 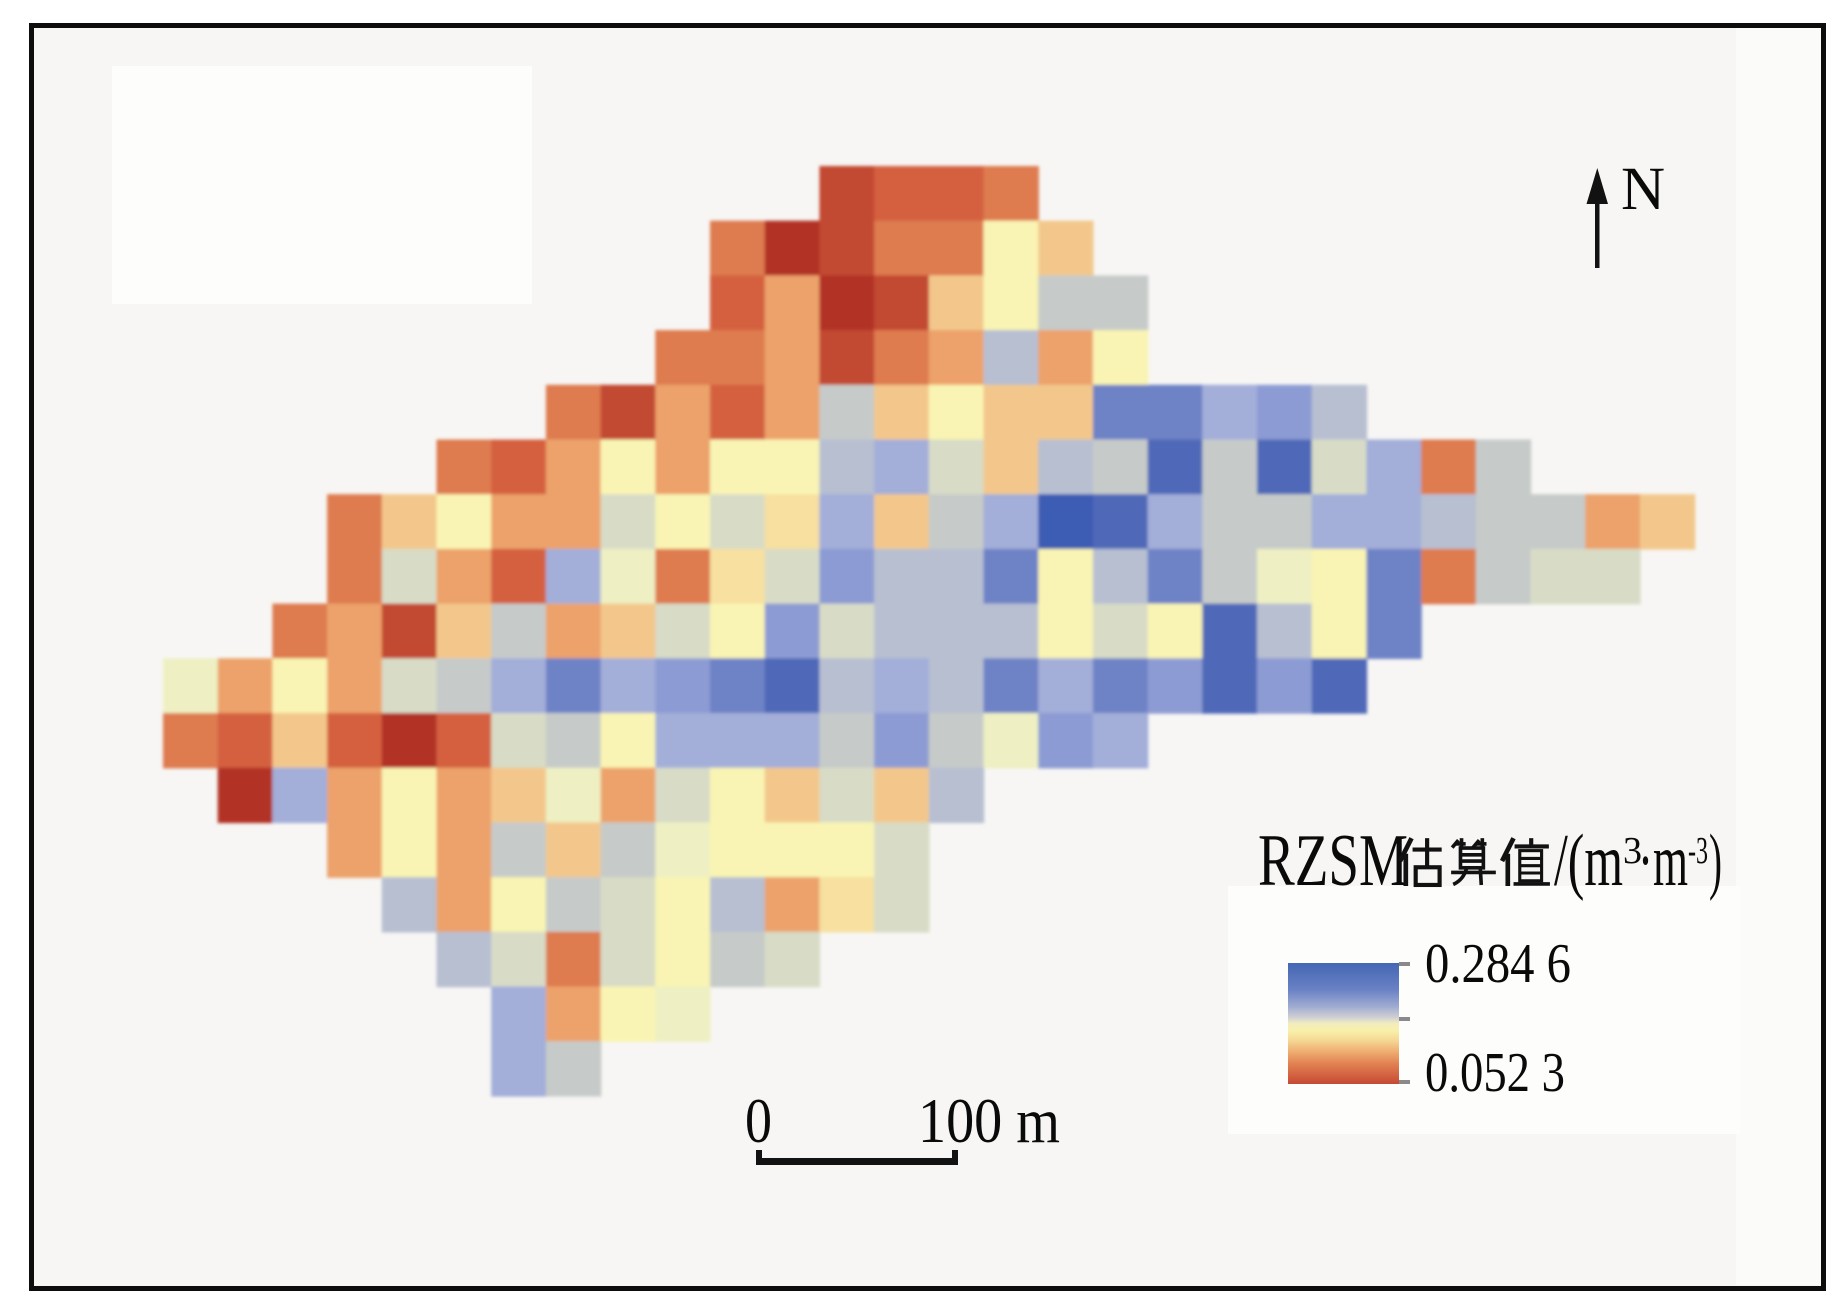 What do you see at coordinates (989, 1120) in the screenshot?
I see `svg-text: 100 m` at bounding box center [989, 1120].